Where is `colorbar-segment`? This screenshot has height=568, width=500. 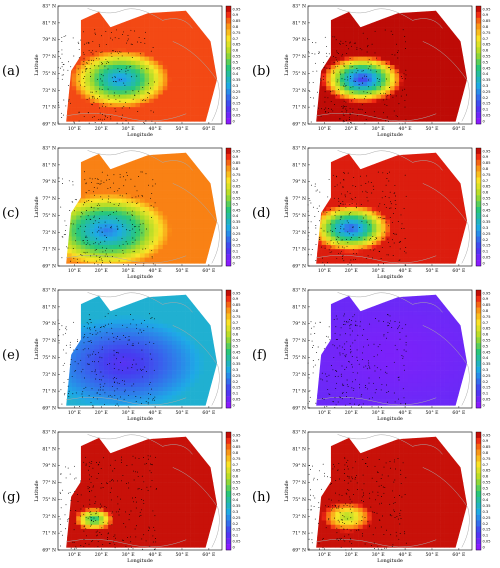
colorbar-segment is located at coordinates (228, 103).